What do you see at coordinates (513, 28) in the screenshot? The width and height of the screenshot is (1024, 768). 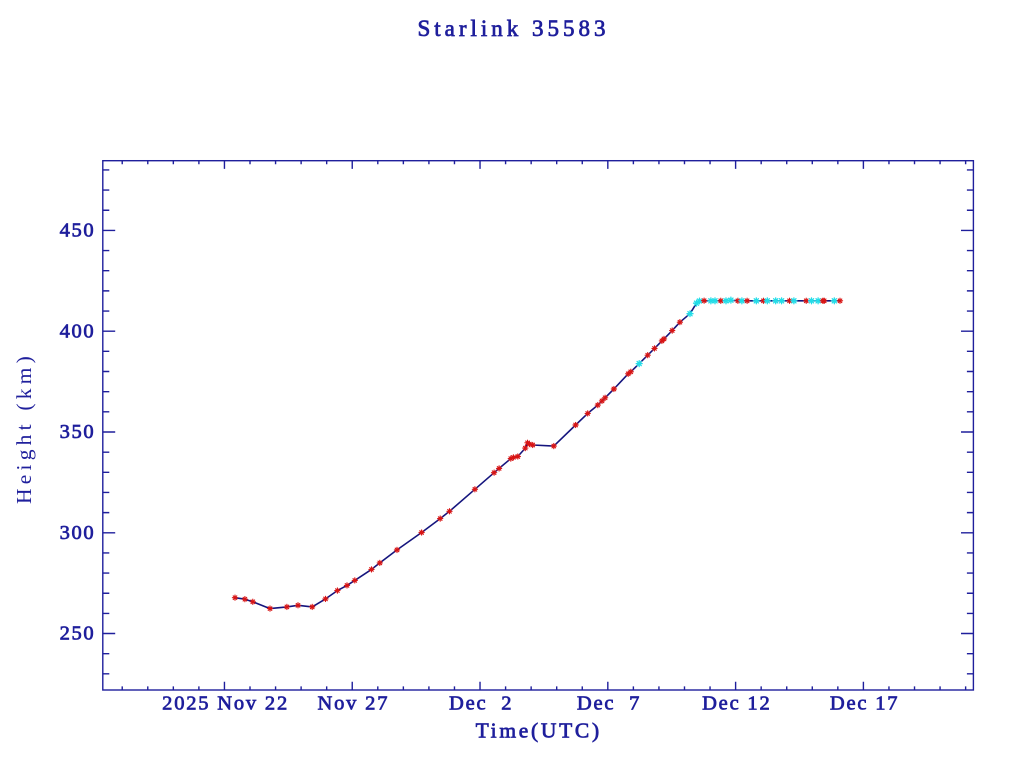 I see `svg-text: Starlink 35583` at bounding box center [513, 28].